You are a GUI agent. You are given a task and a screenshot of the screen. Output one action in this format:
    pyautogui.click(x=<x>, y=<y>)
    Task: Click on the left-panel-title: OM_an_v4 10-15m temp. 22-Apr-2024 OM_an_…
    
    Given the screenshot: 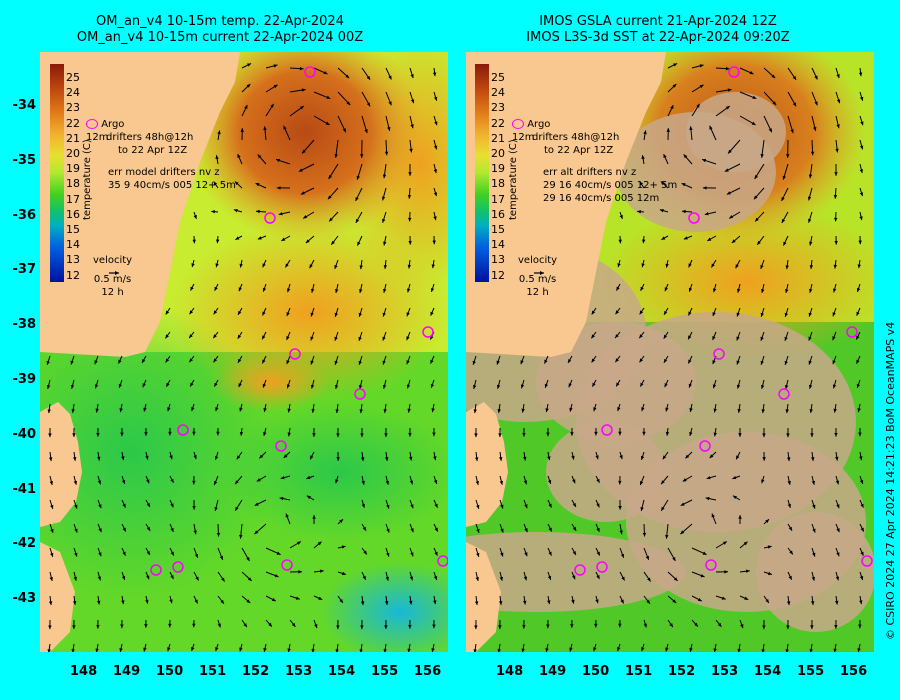 What is the action you would take?
    pyautogui.click(x=220, y=30)
    